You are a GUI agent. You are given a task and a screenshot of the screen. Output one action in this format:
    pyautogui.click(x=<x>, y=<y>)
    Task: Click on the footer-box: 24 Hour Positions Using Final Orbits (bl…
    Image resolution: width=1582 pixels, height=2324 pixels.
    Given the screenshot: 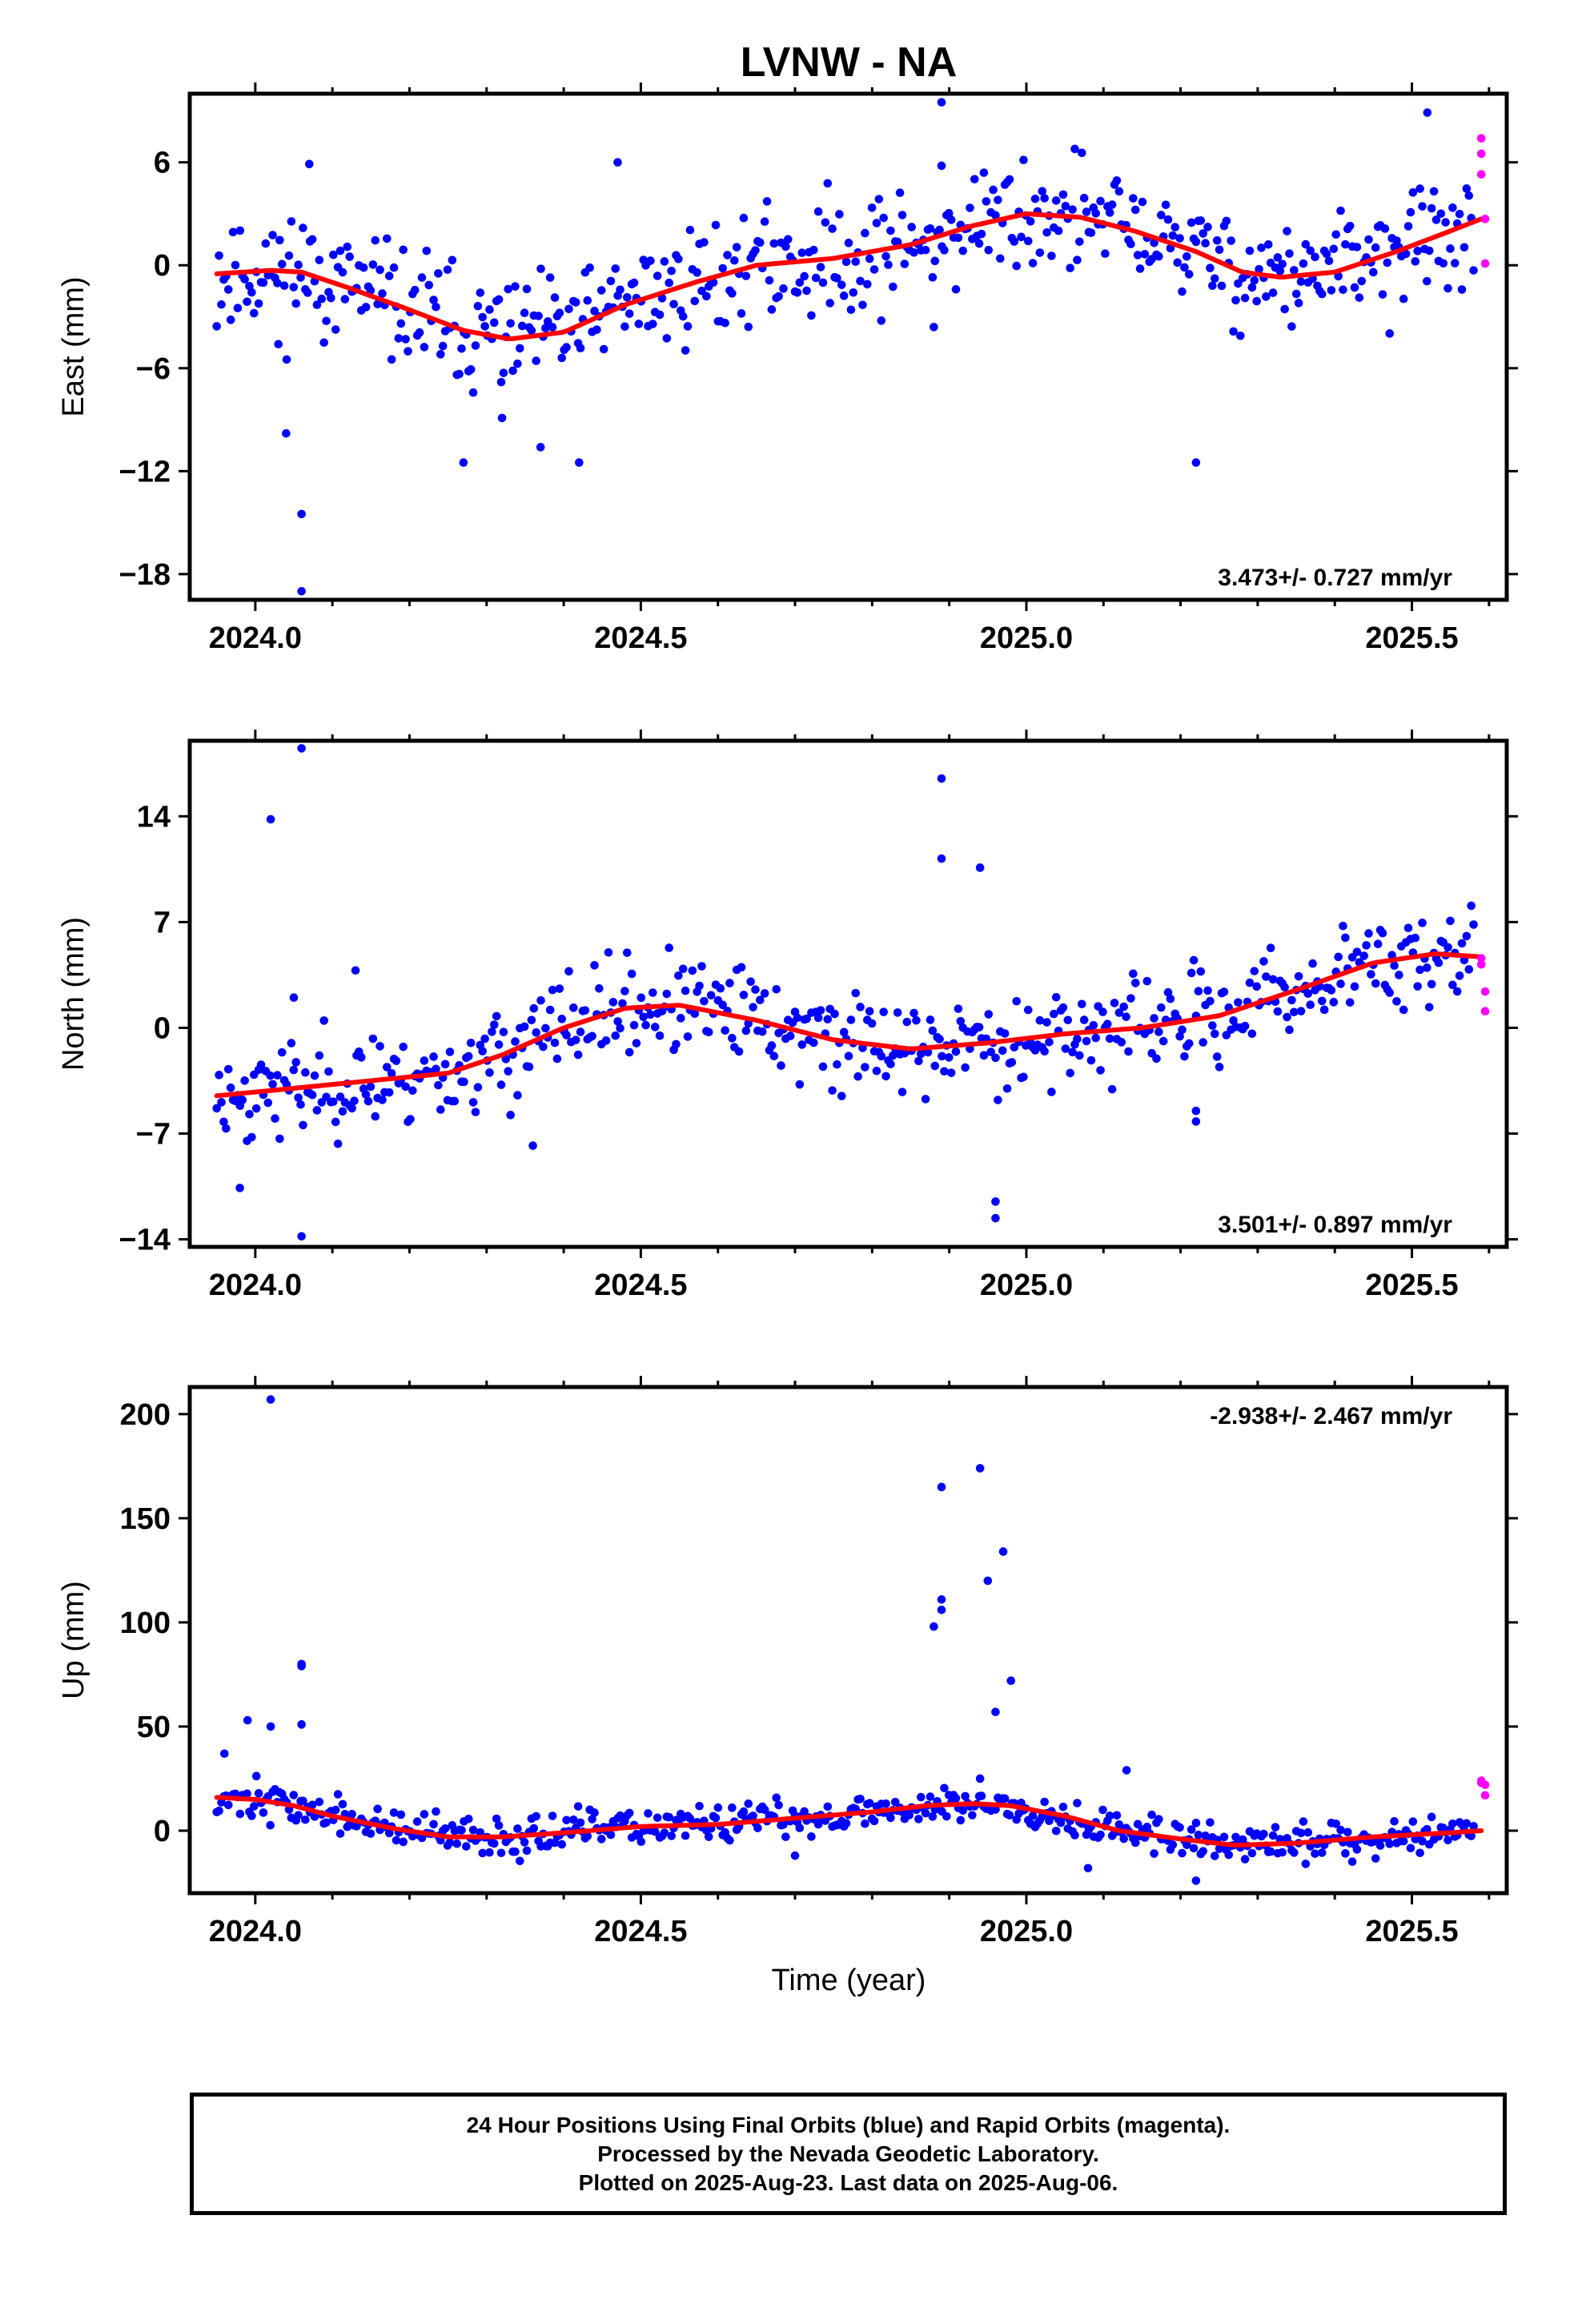 What is the action you would take?
    pyautogui.click(x=848, y=2154)
    